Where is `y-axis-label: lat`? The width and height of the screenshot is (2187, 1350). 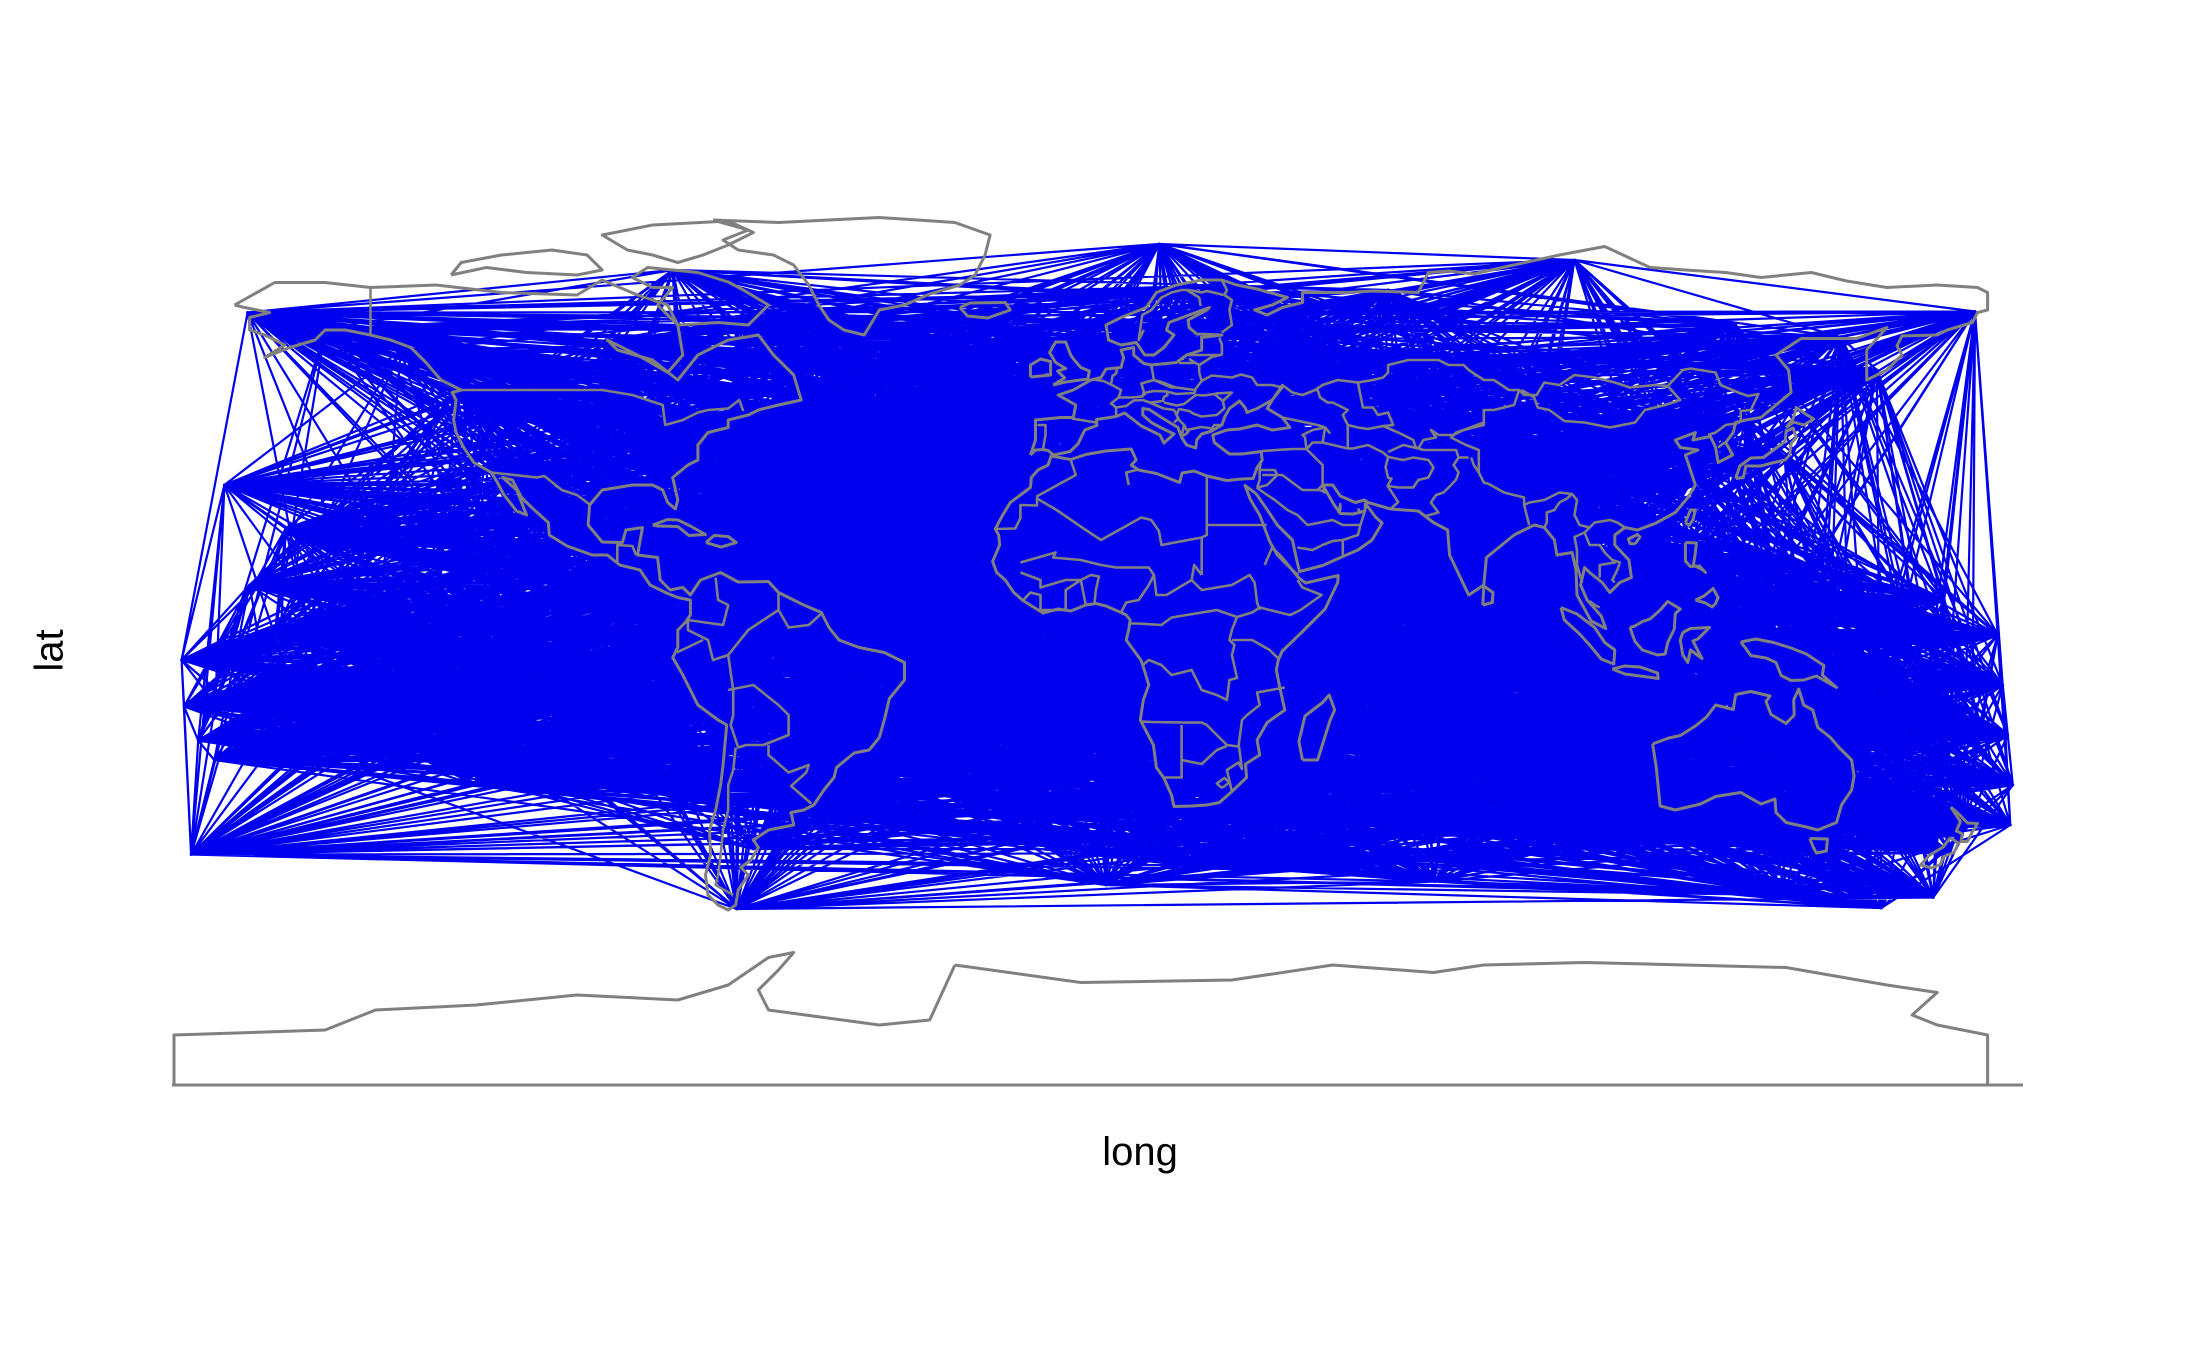
y-axis-label: lat is located at coordinates (49, 650).